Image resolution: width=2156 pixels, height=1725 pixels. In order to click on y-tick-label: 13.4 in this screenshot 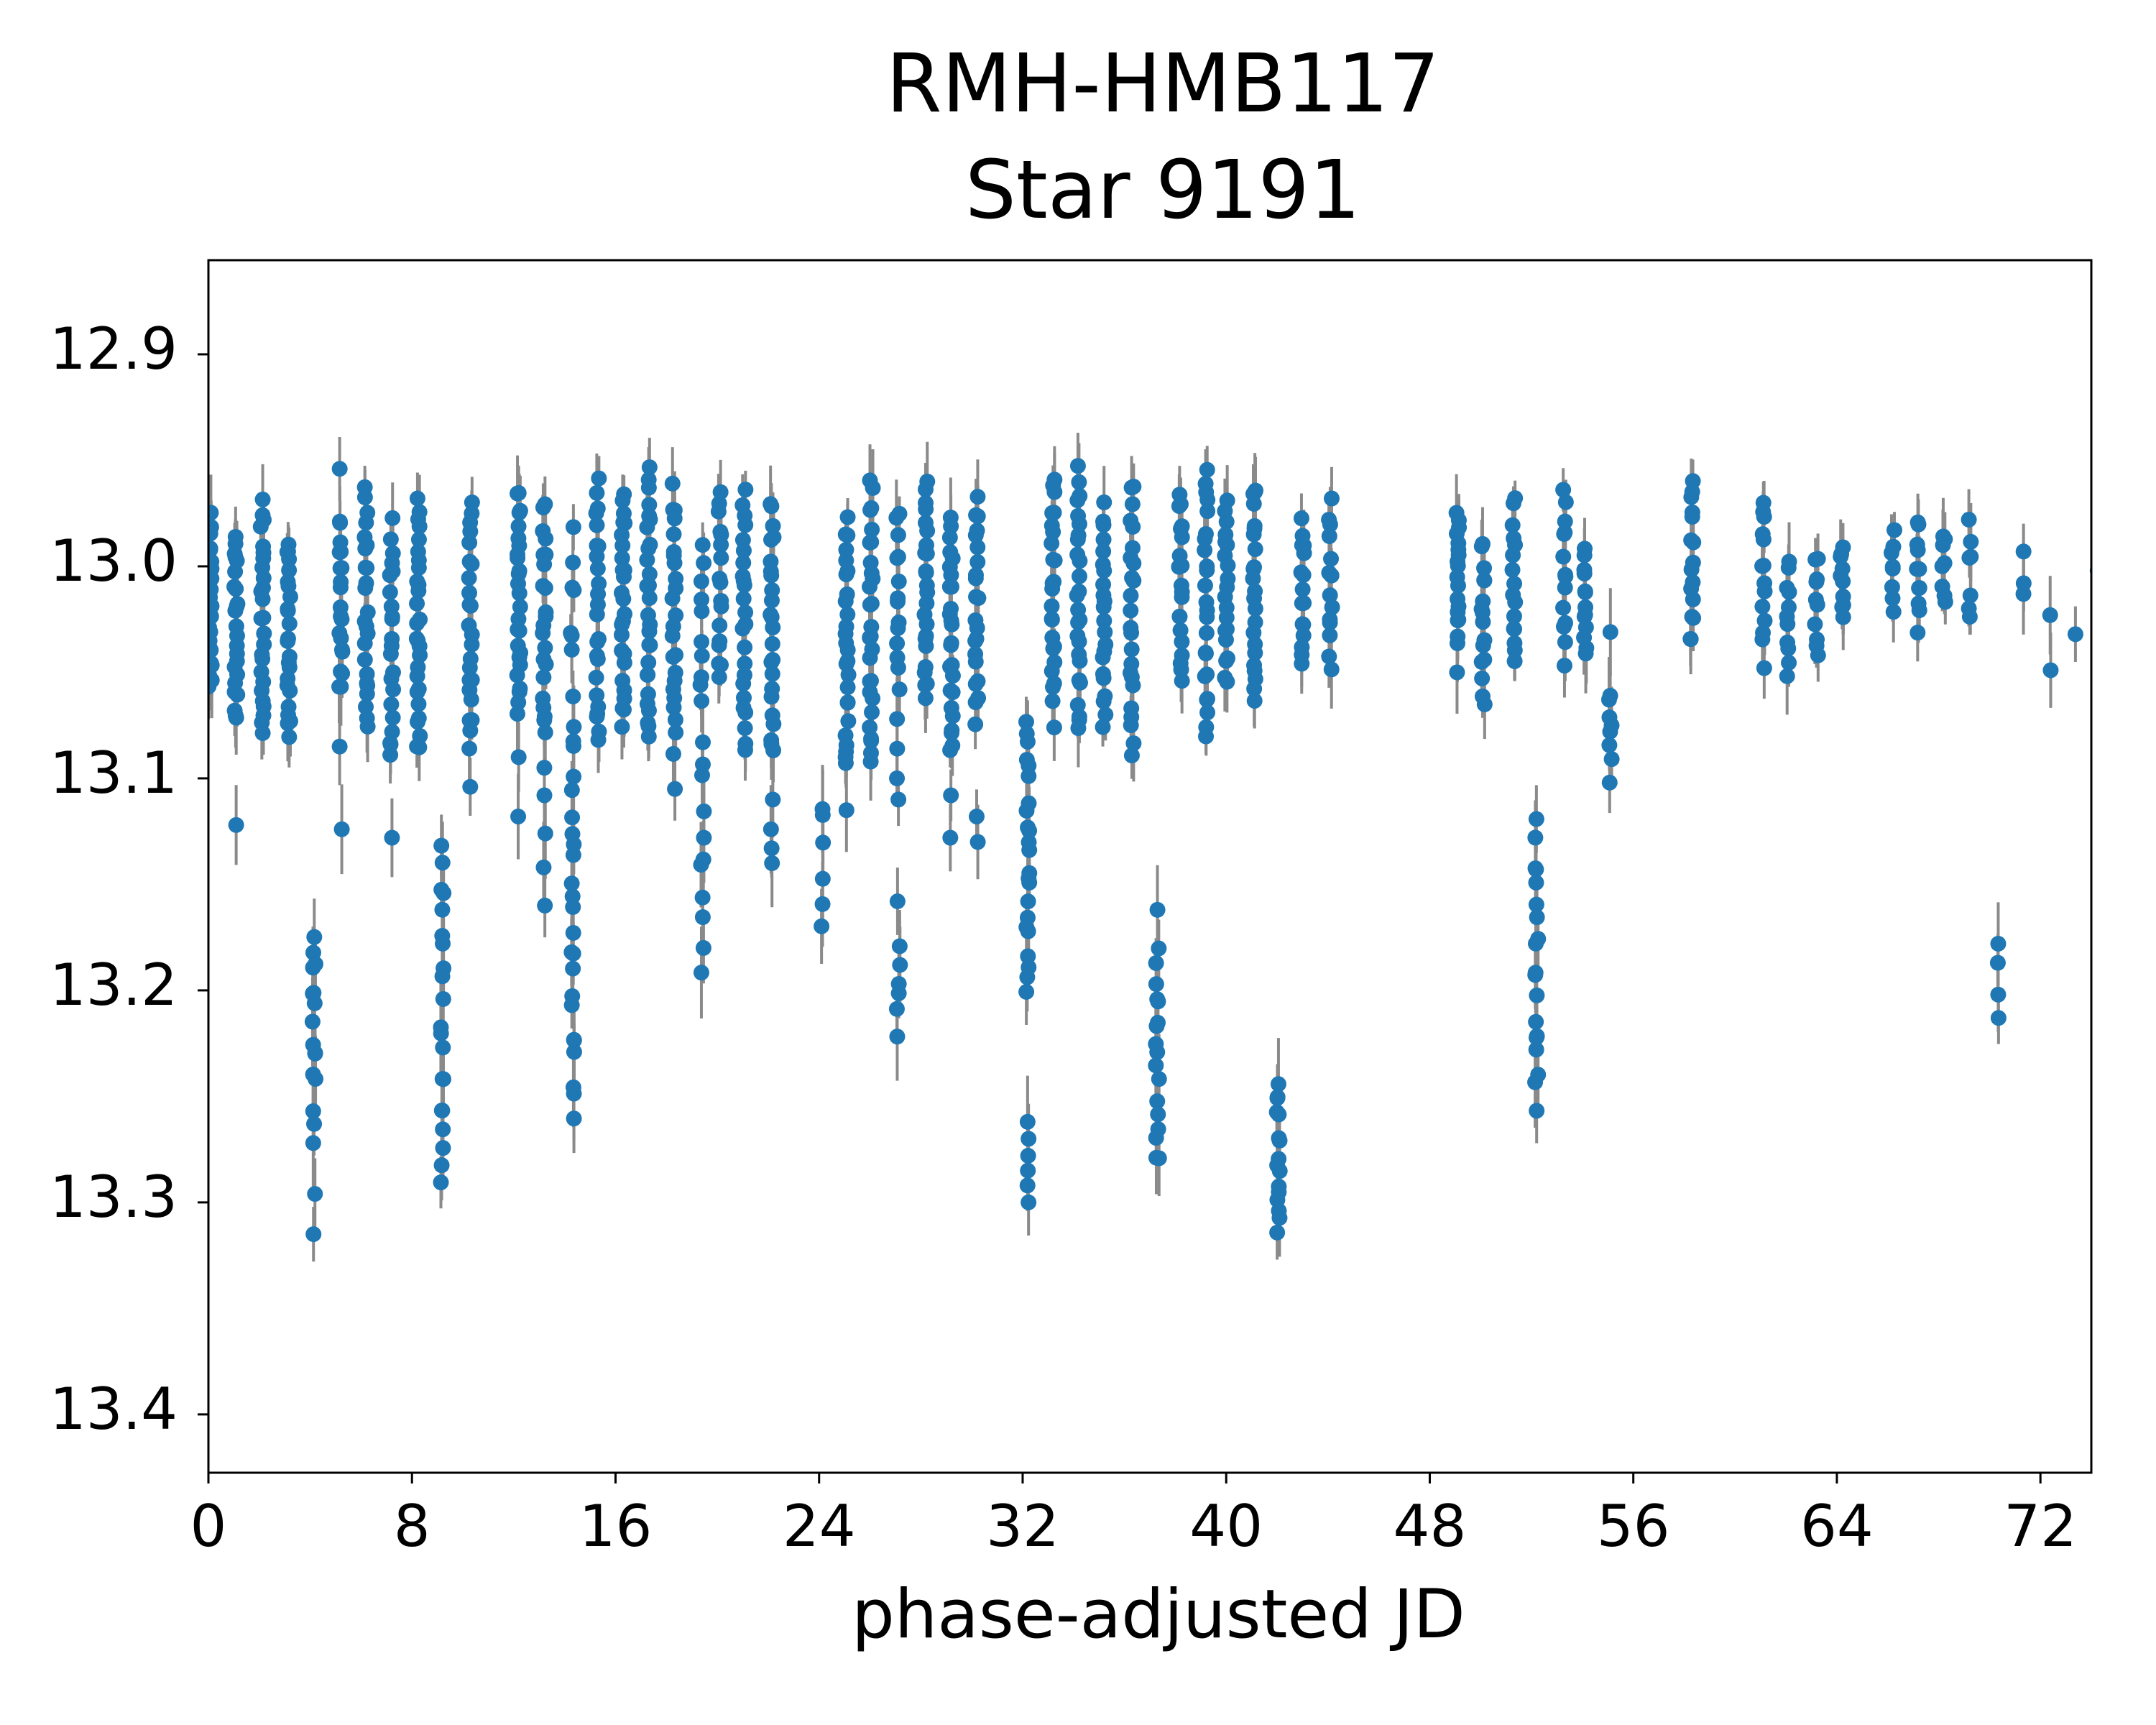, I will do `click(113, 1409)`.